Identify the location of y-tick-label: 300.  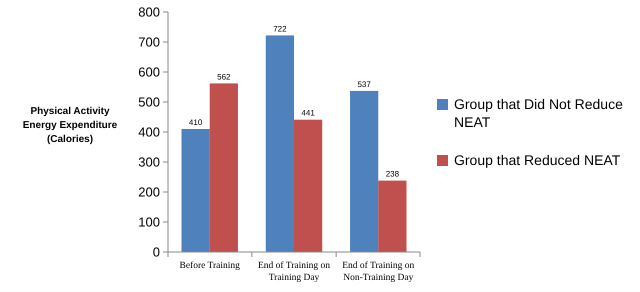
(149, 162).